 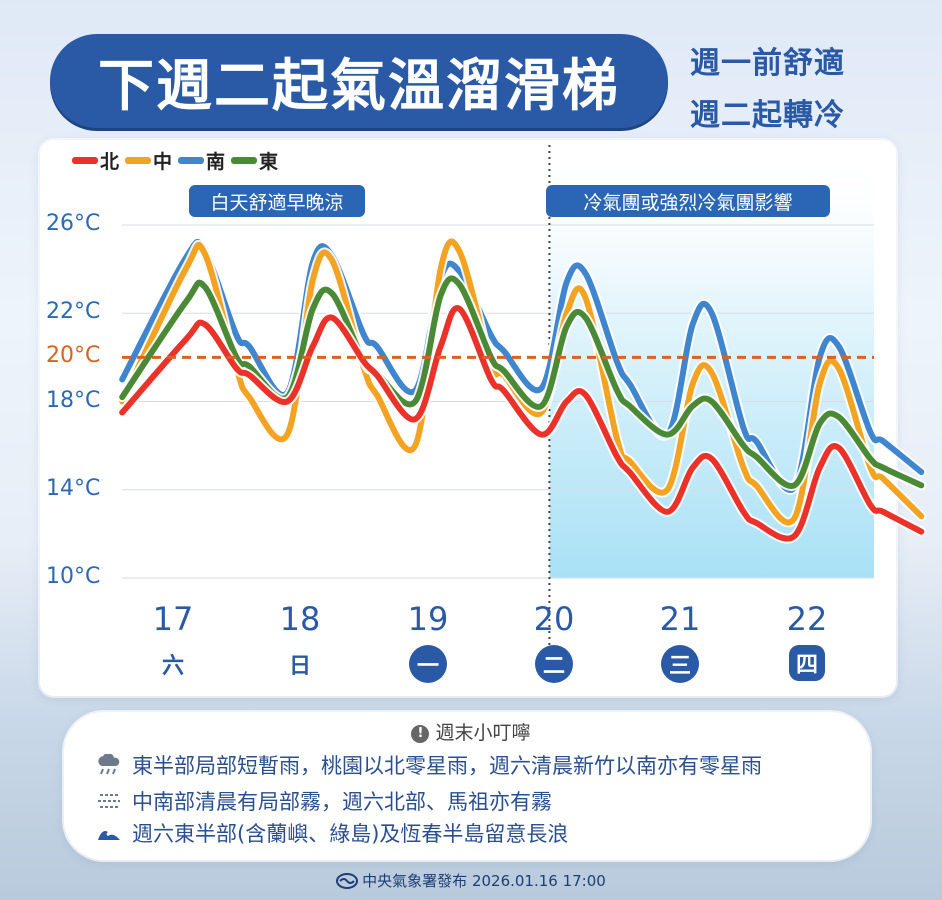 I want to click on legend-item-north: 北, so click(x=95, y=160).